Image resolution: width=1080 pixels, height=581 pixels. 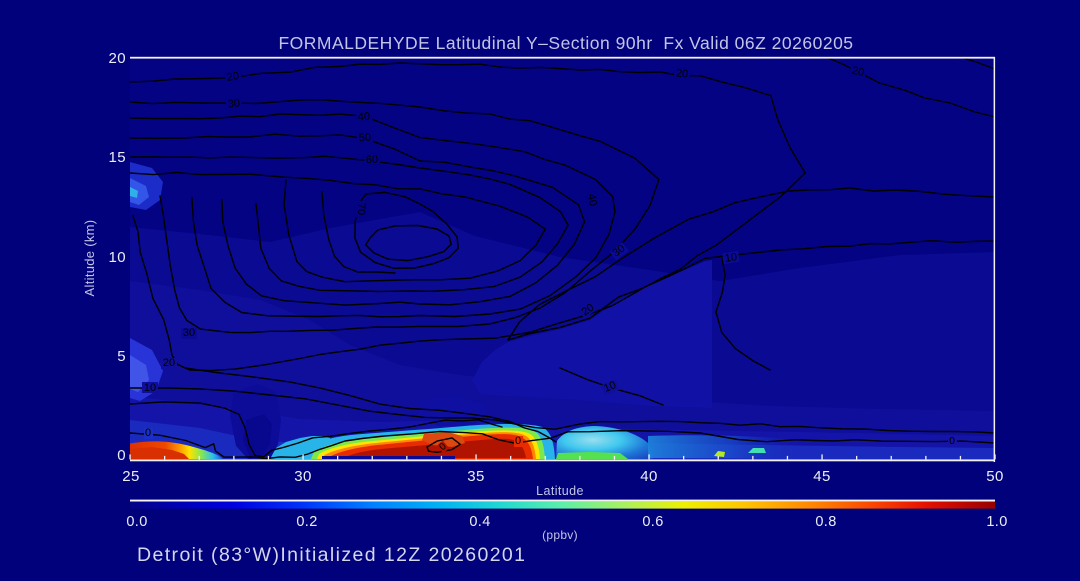 What do you see at coordinates (476, 476) in the screenshot?
I see `svg-text: 35` at bounding box center [476, 476].